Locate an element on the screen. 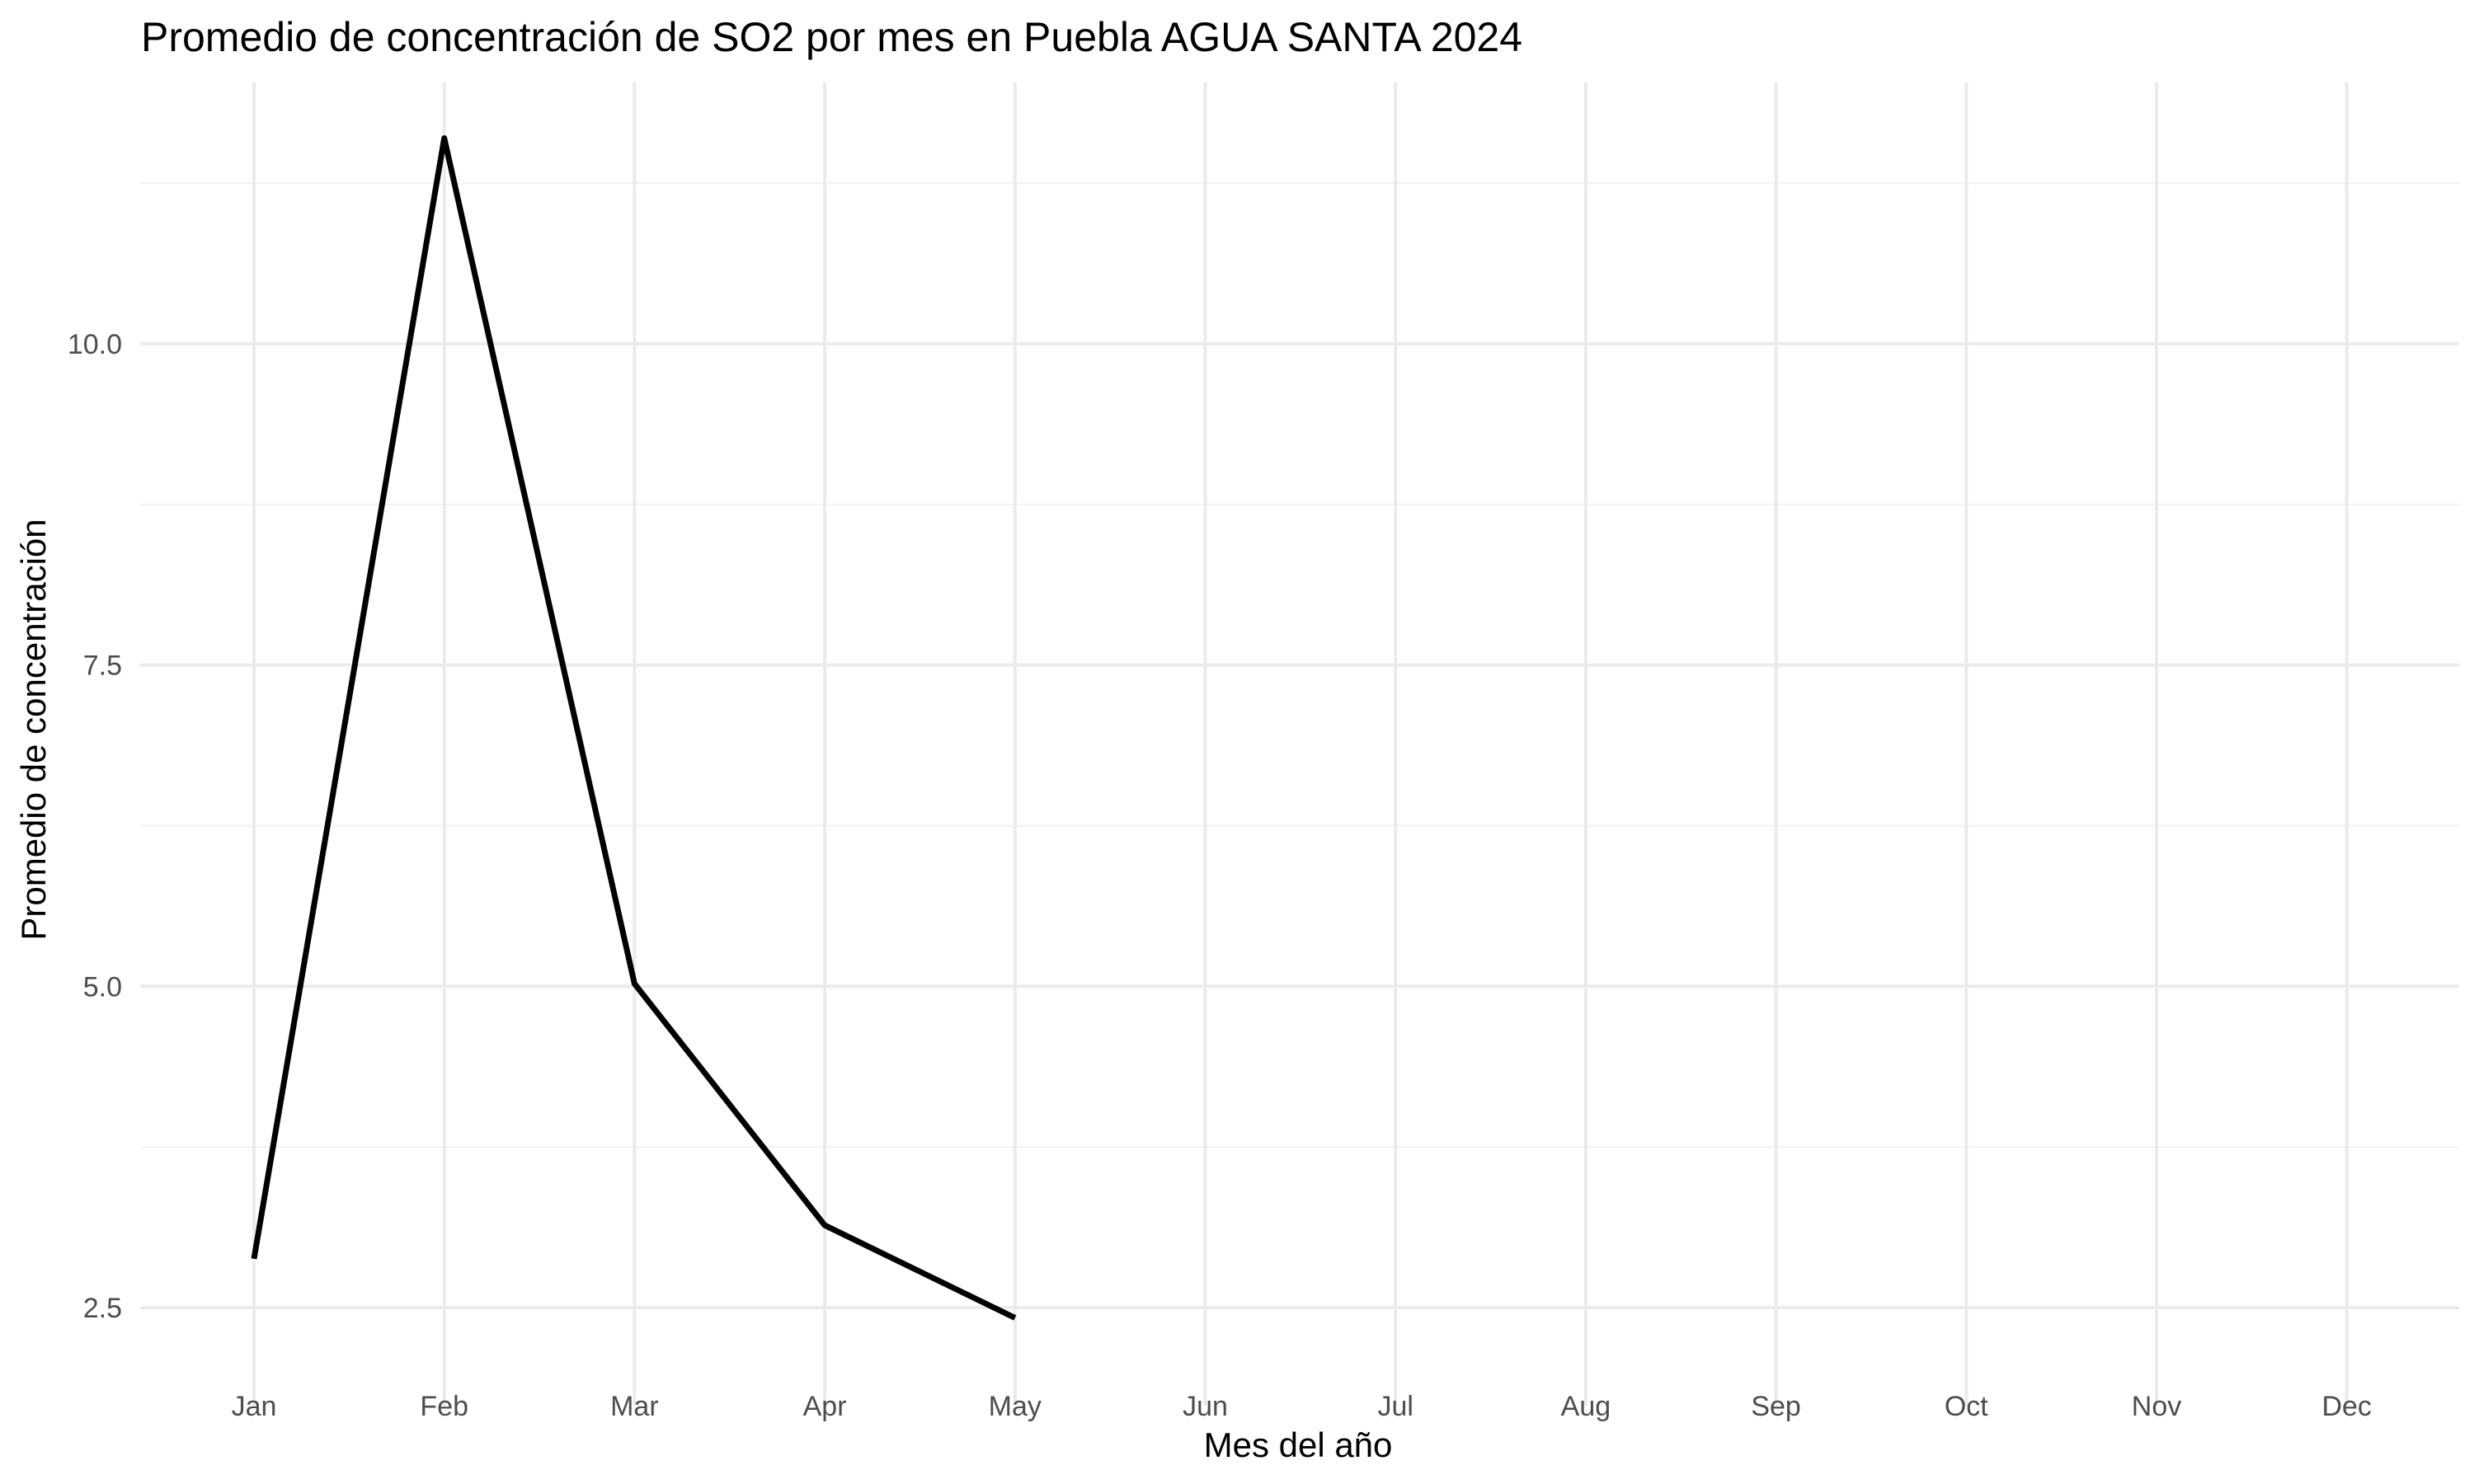 This screenshot has width=2474, height=1484. x-tick-label: May is located at coordinates (1015, 1406).